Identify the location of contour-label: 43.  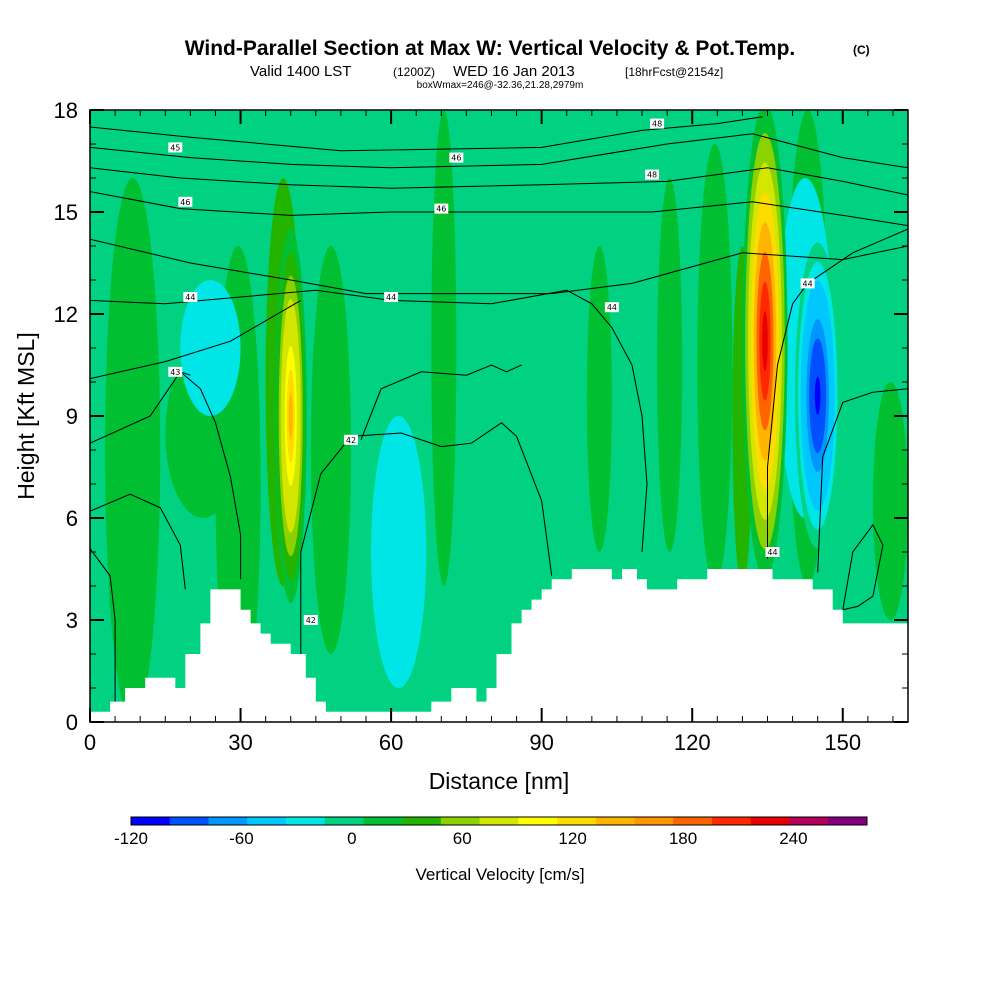
(175, 371).